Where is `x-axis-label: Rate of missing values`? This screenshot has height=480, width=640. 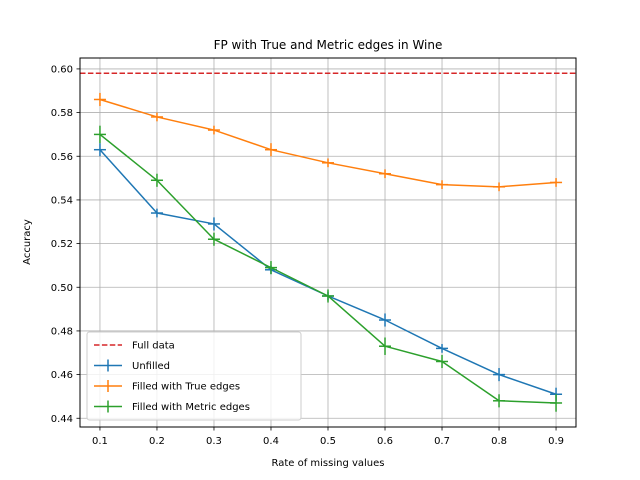
x-axis-label: Rate of missing values is located at coordinates (327, 463).